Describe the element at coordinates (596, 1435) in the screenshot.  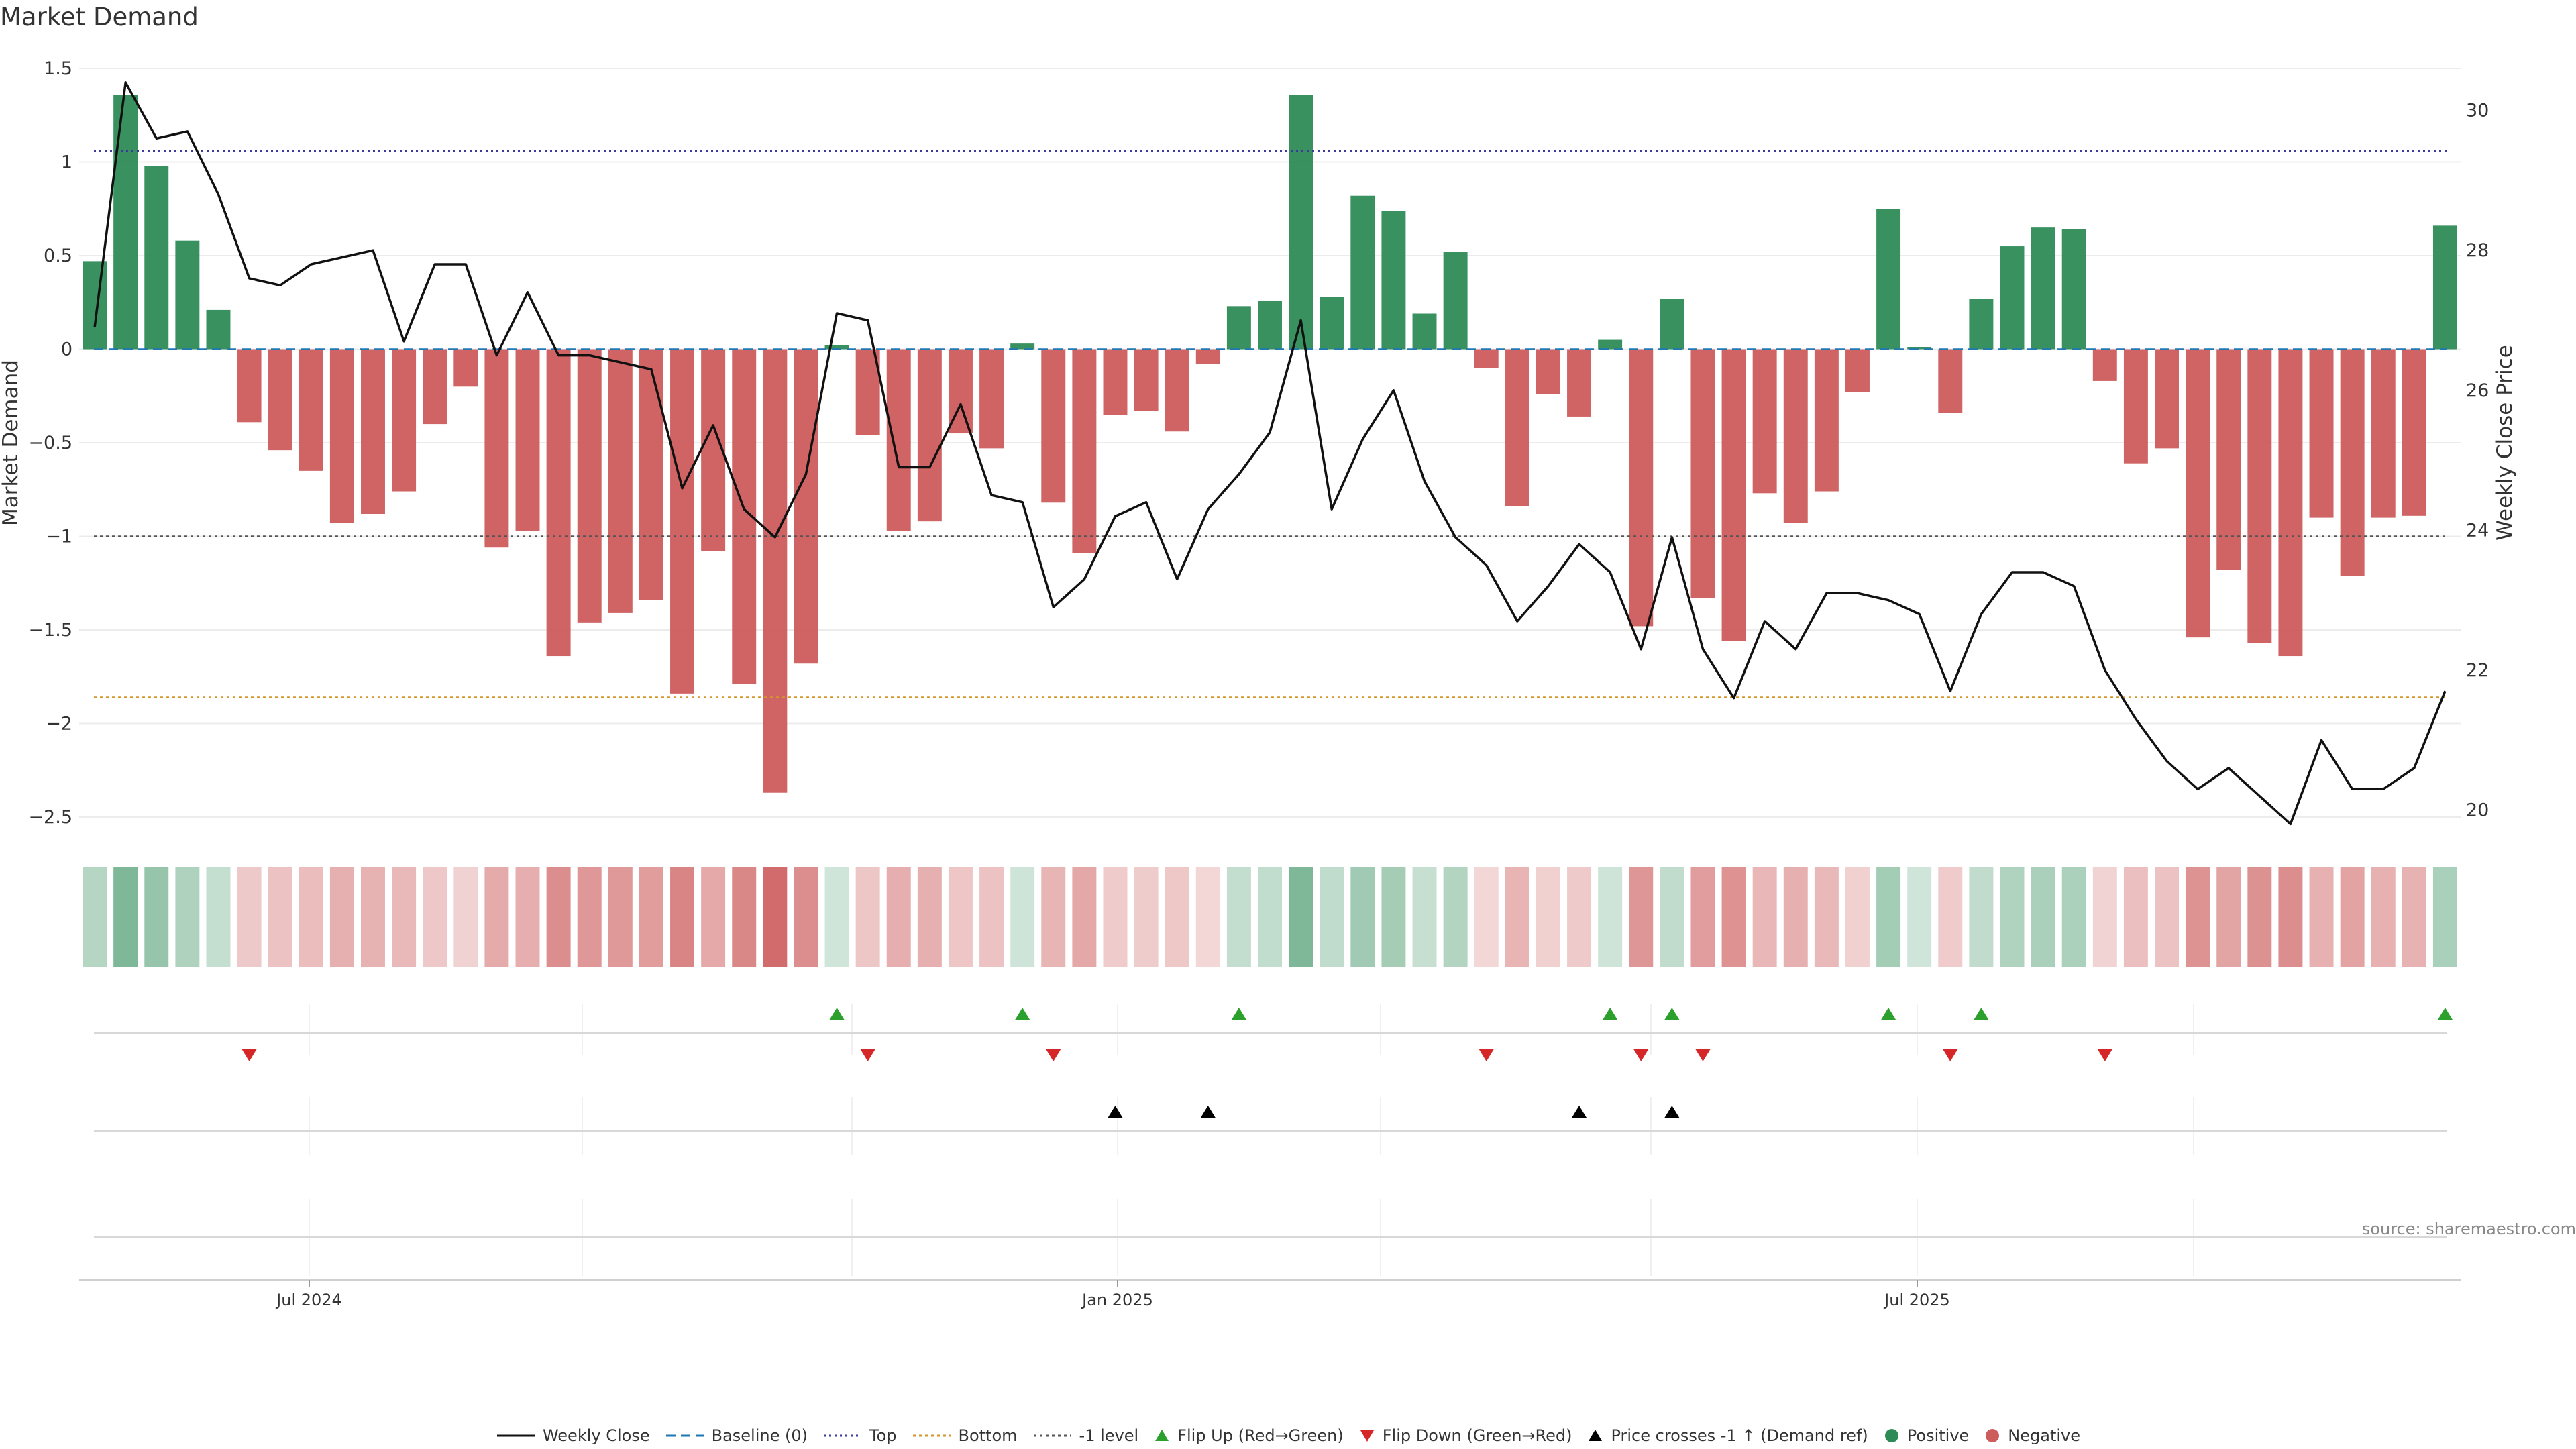
I see `legend-label: Weekly Close` at that location.